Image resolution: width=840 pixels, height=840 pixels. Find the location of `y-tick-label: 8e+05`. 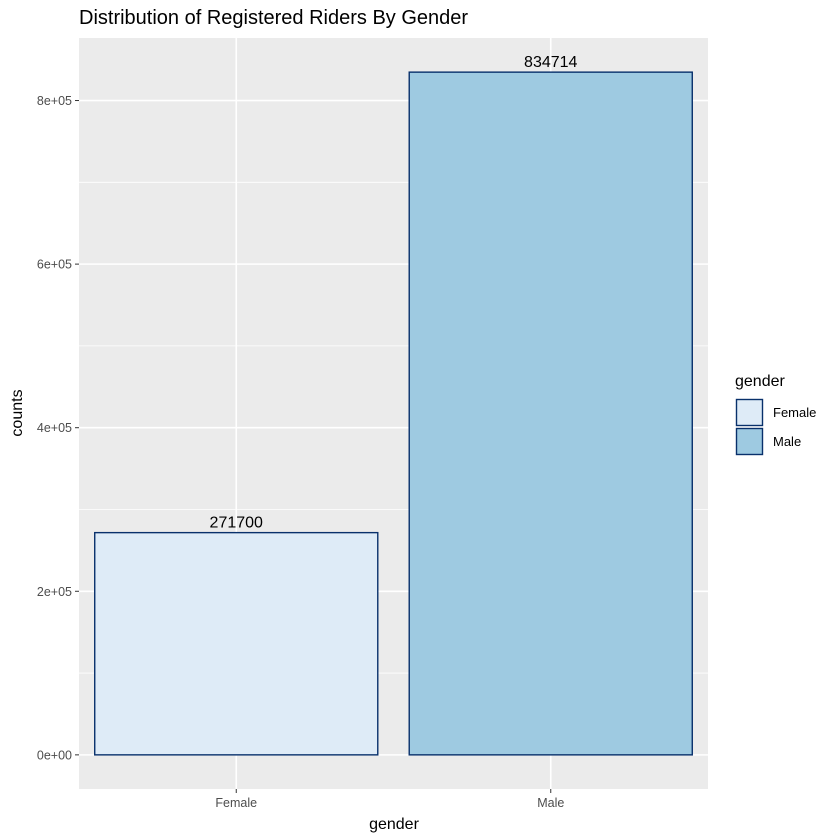

y-tick-label: 8e+05 is located at coordinates (54, 101).